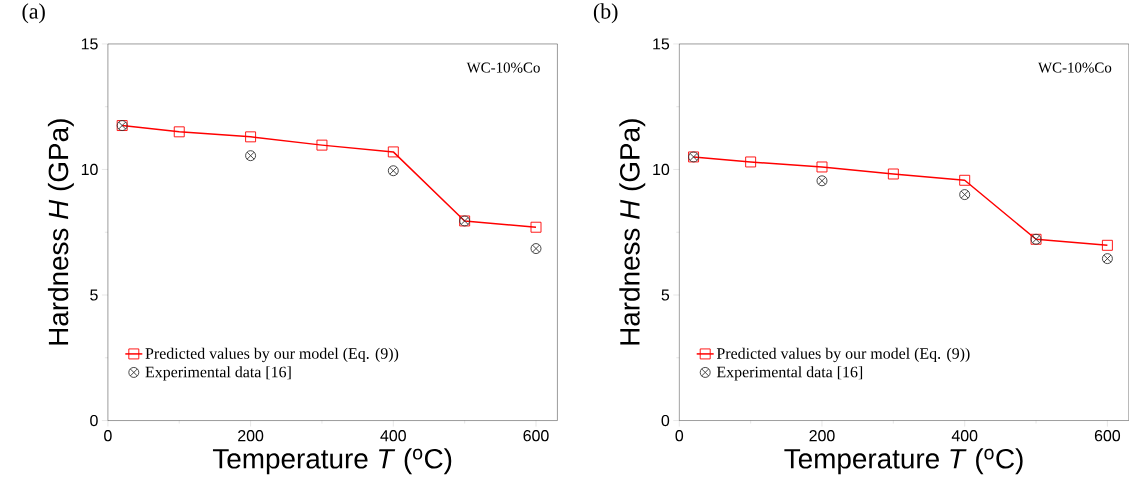  What do you see at coordinates (33, 13) in the screenshot?
I see `chart-title: (a)` at bounding box center [33, 13].